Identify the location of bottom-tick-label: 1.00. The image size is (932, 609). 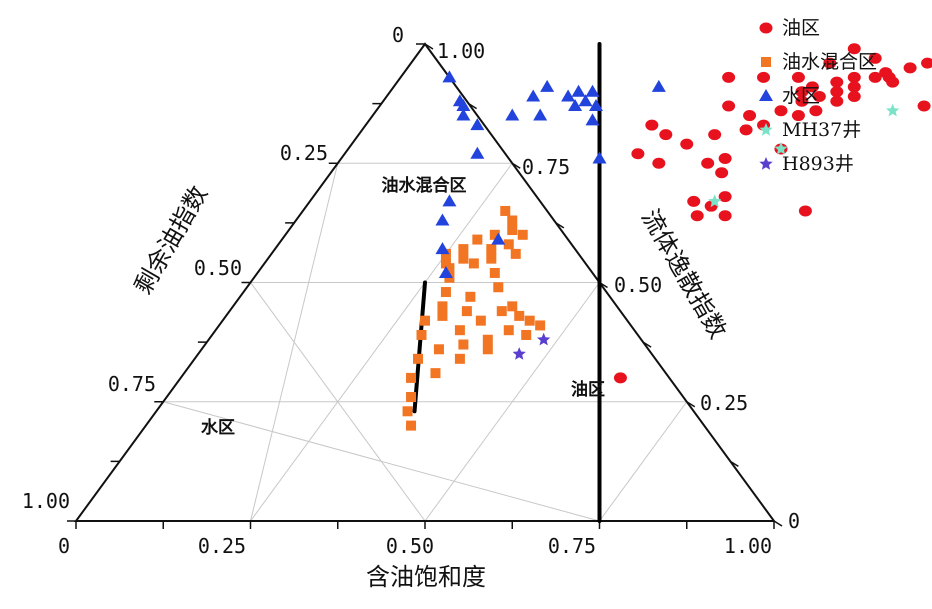
(748, 546).